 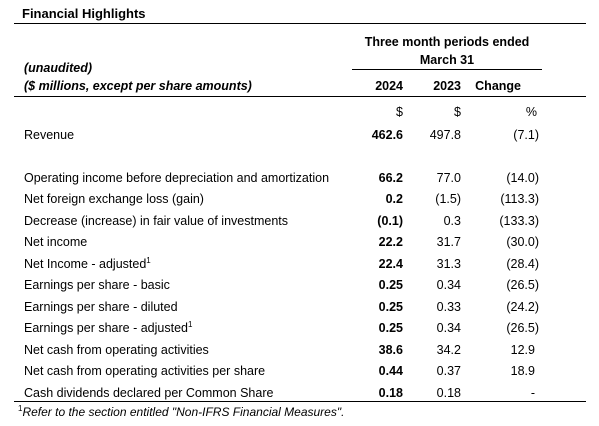 What do you see at coordinates (448, 371) in the screenshot?
I see `value-2023: 0.37` at bounding box center [448, 371].